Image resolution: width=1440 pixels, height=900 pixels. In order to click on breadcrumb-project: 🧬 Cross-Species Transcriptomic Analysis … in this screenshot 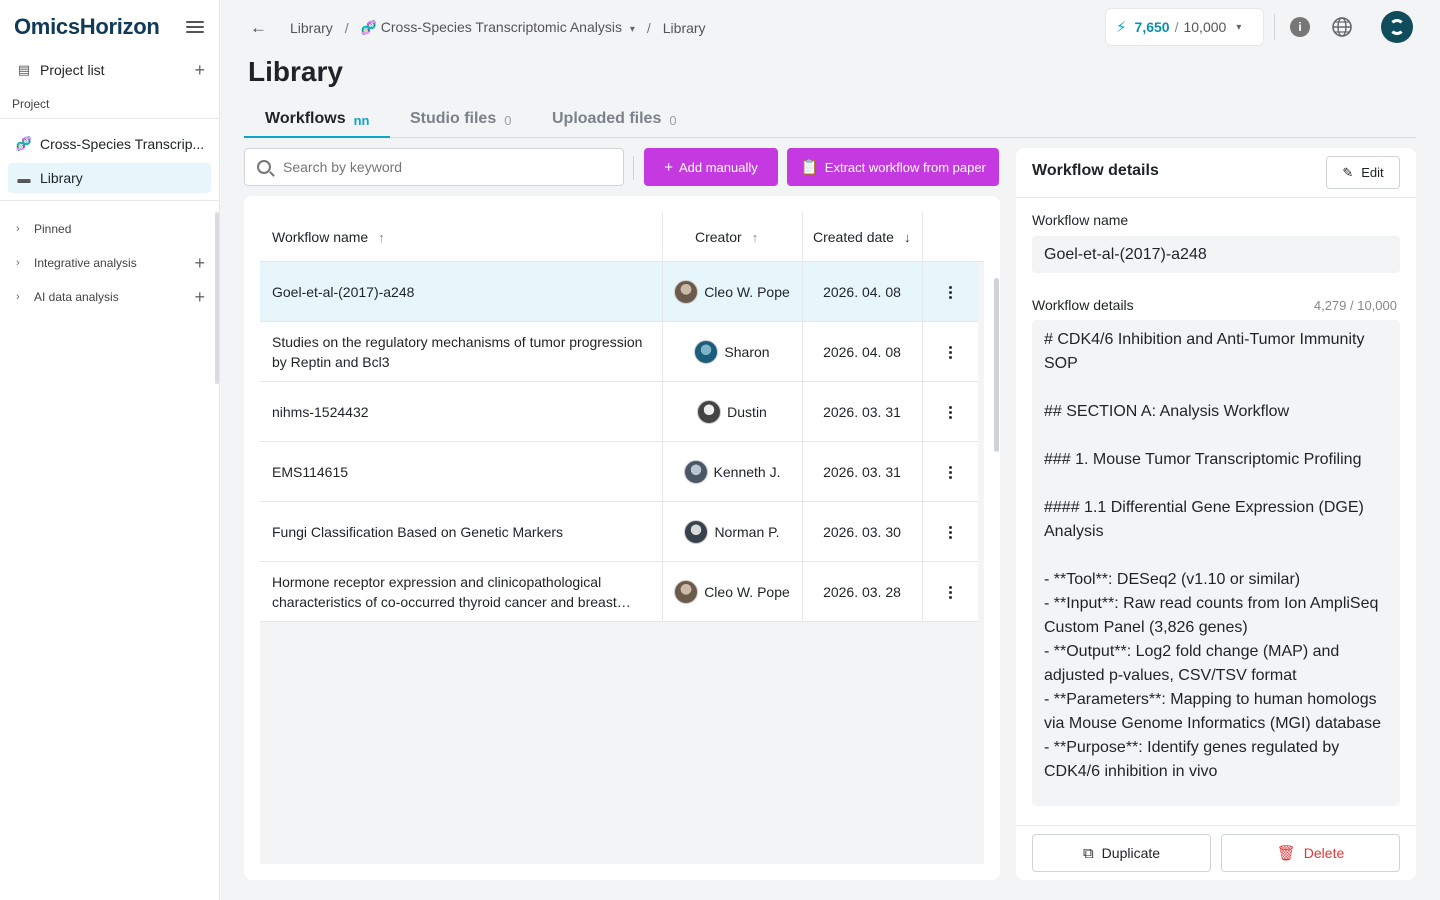, I will do `click(498, 27)`.